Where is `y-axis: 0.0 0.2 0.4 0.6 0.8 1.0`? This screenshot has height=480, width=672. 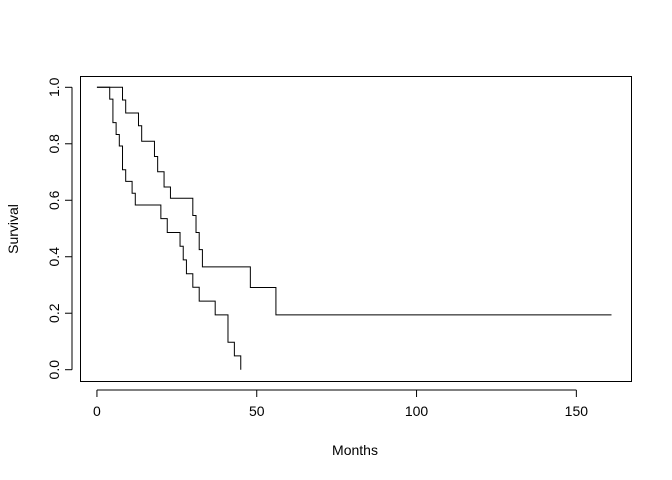
y-axis: 0.0 0.2 0.4 0.6 0.8 1.0 is located at coordinates (59, 228).